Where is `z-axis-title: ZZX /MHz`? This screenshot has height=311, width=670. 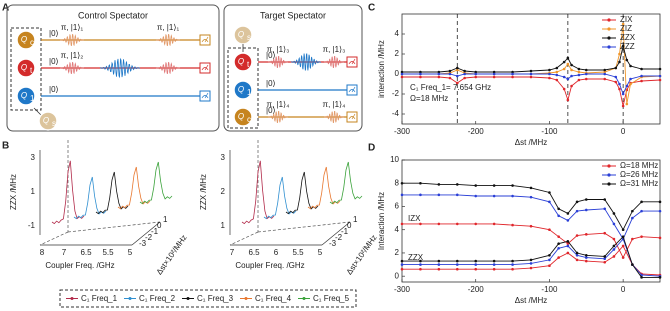 z-axis-title: ZZX /MHz is located at coordinates (203, 192).